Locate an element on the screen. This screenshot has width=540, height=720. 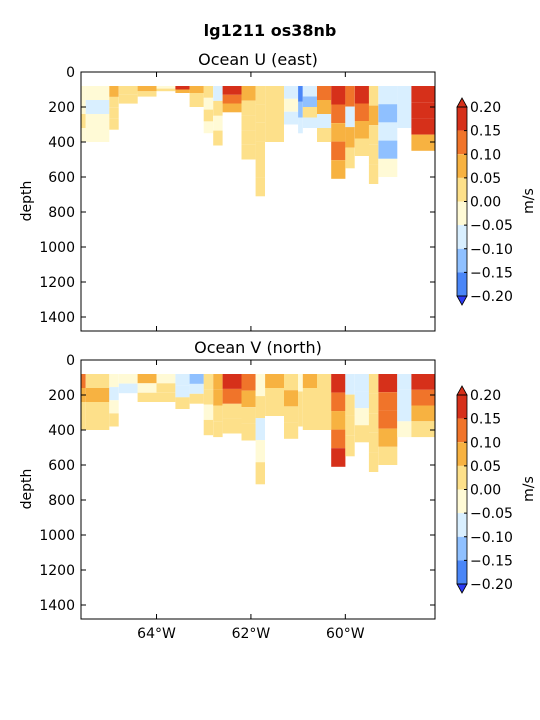
x-tick-label: 60°W is located at coordinates (345, 634).